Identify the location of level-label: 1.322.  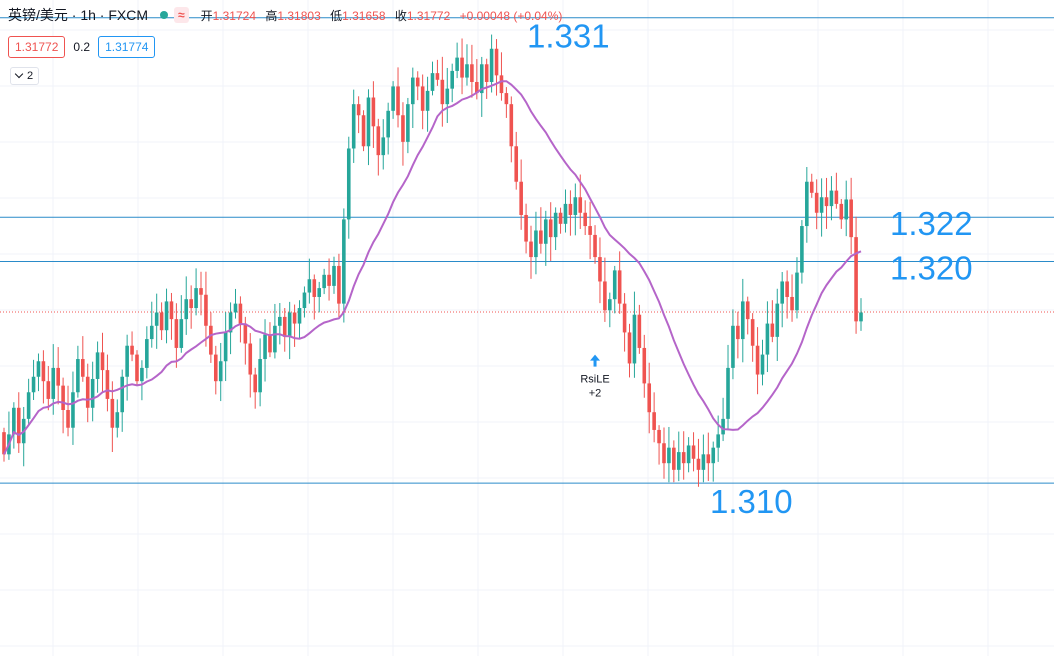
(931, 223).